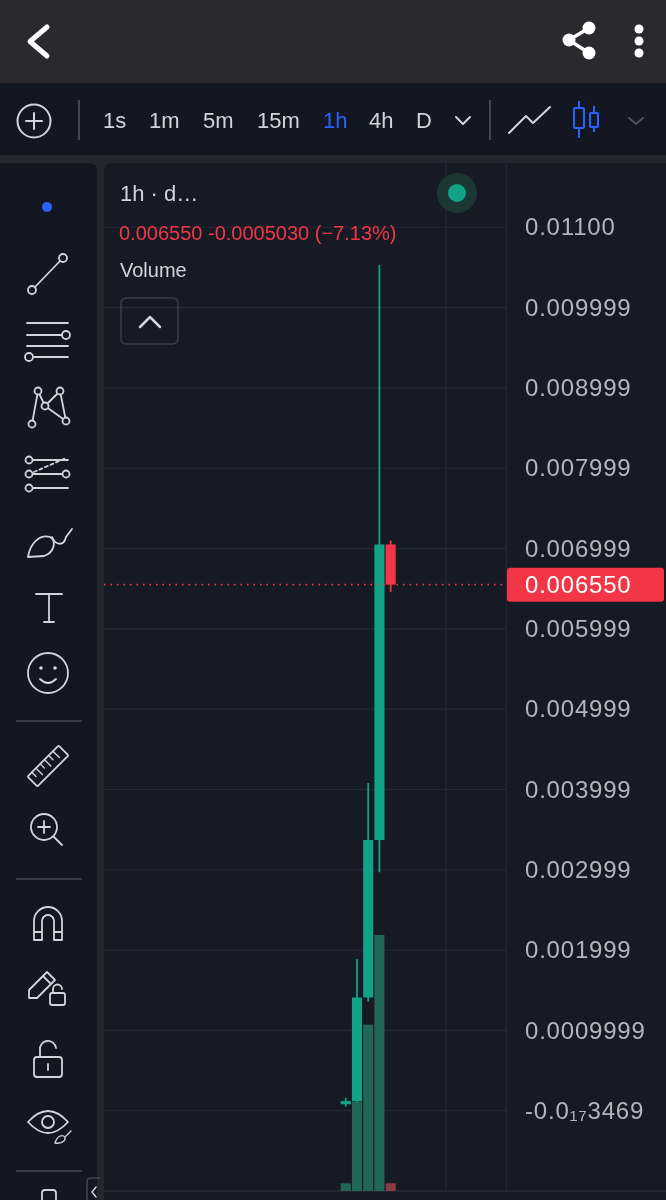 Image resolution: width=666 pixels, height=1200 pixels. I want to click on y-tick-label: 0.003999, so click(578, 789).